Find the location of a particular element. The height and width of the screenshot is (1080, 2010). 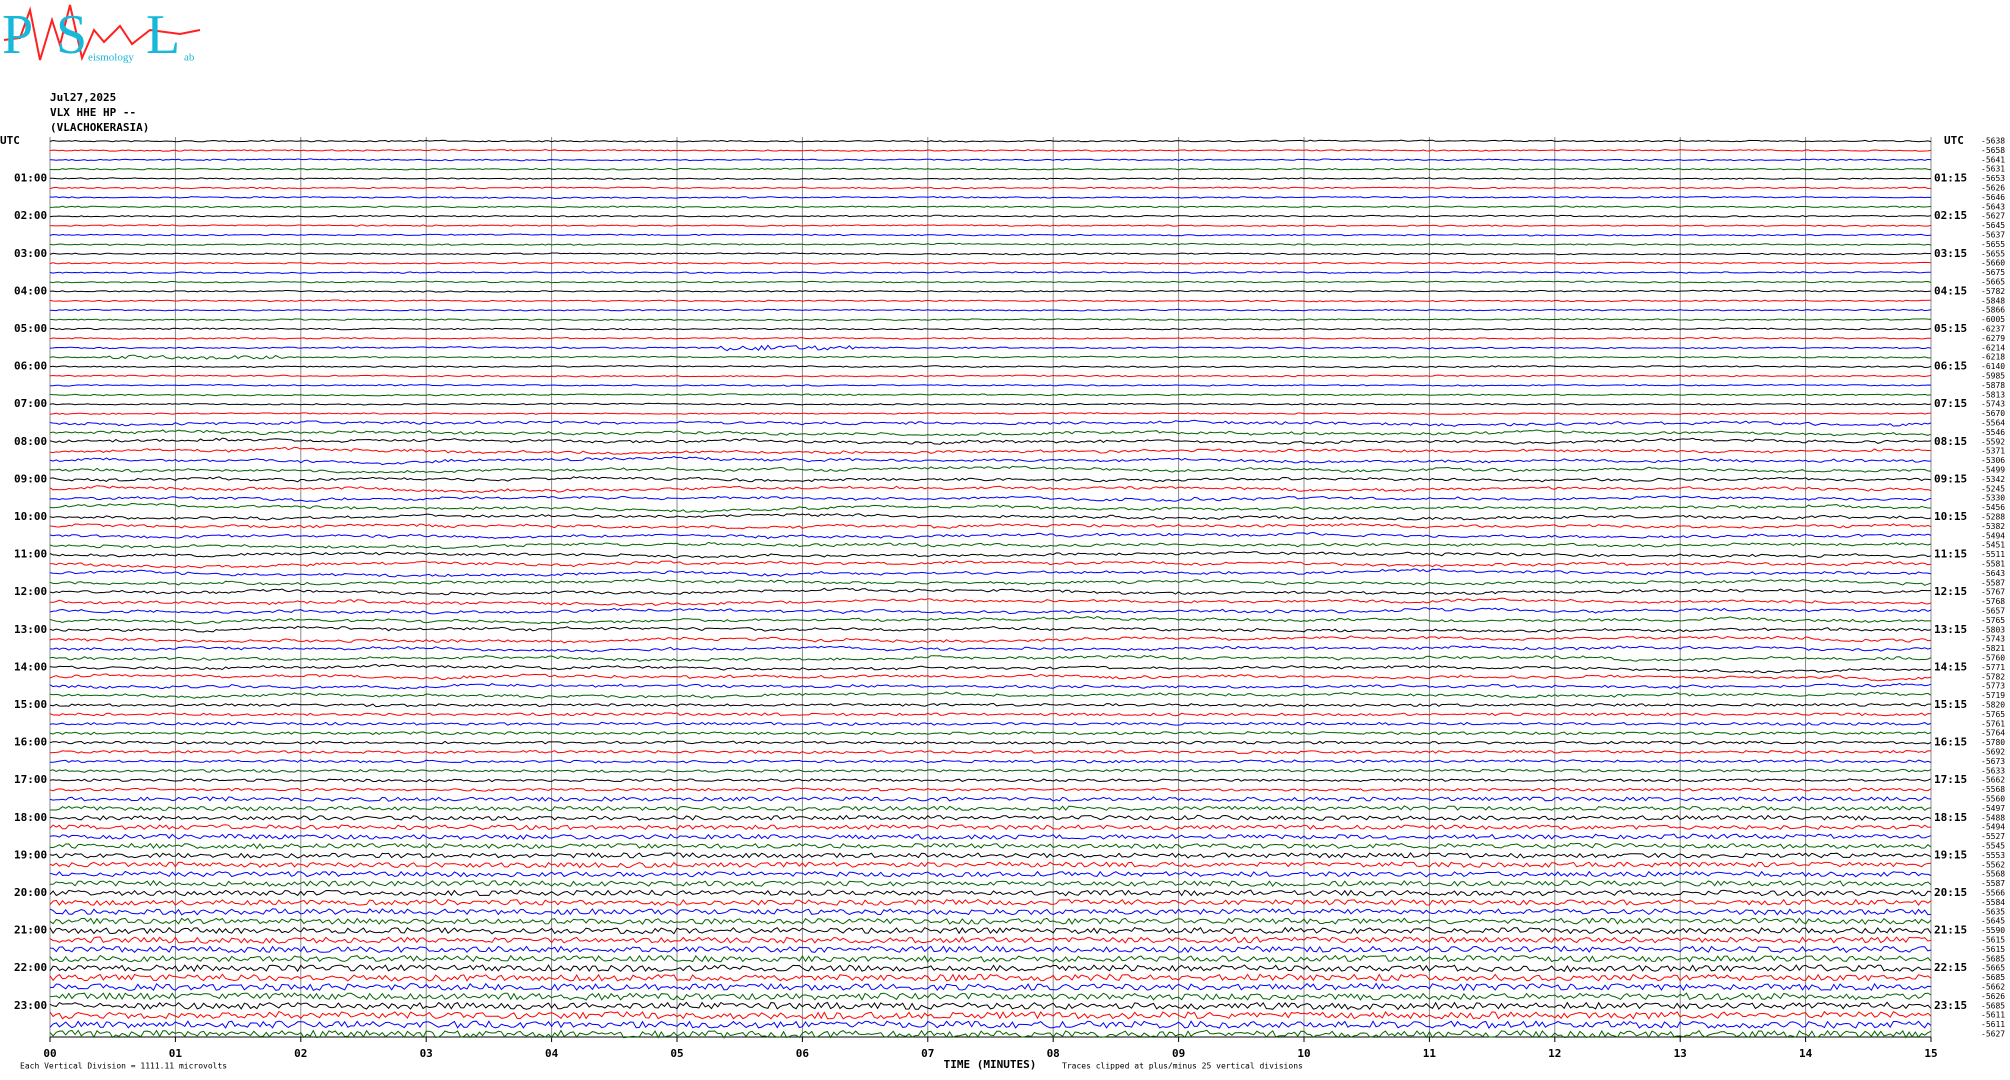

left-time-label: 04:00 is located at coordinates (30, 290).